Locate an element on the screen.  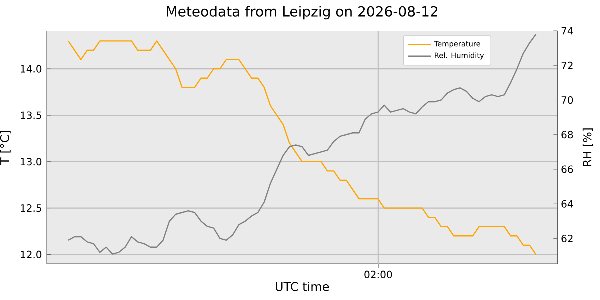
y2-tick-label: 70 is located at coordinates (568, 100).